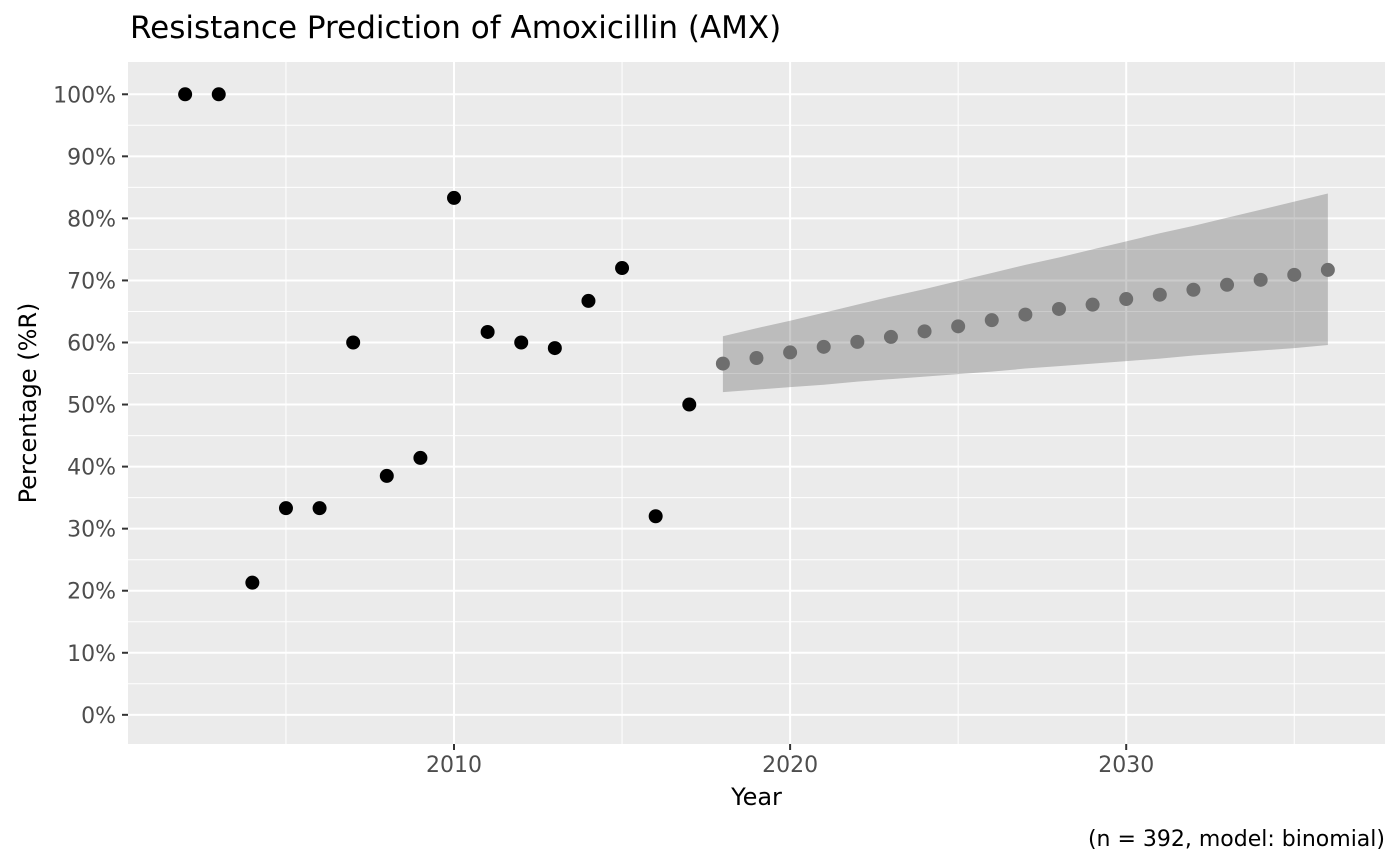 The height and width of the screenshot is (866, 1400). What do you see at coordinates (454, 765) in the screenshot?
I see `x-tick-label: 2010` at bounding box center [454, 765].